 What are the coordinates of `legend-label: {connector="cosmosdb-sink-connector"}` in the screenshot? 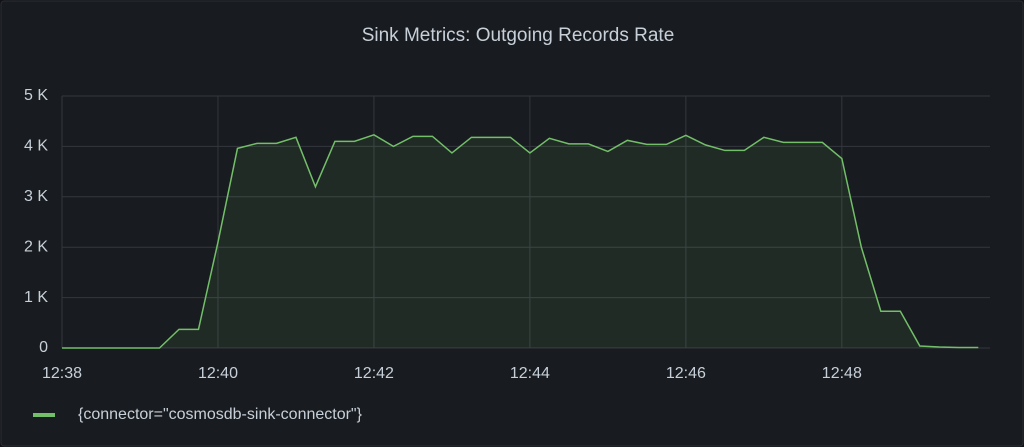 It's located at (220, 414).